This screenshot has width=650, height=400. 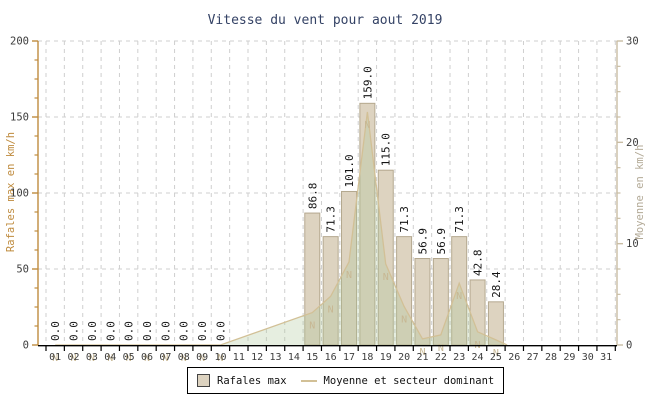 I want to click on x-tick-label: 05, so click(x=129, y=357).